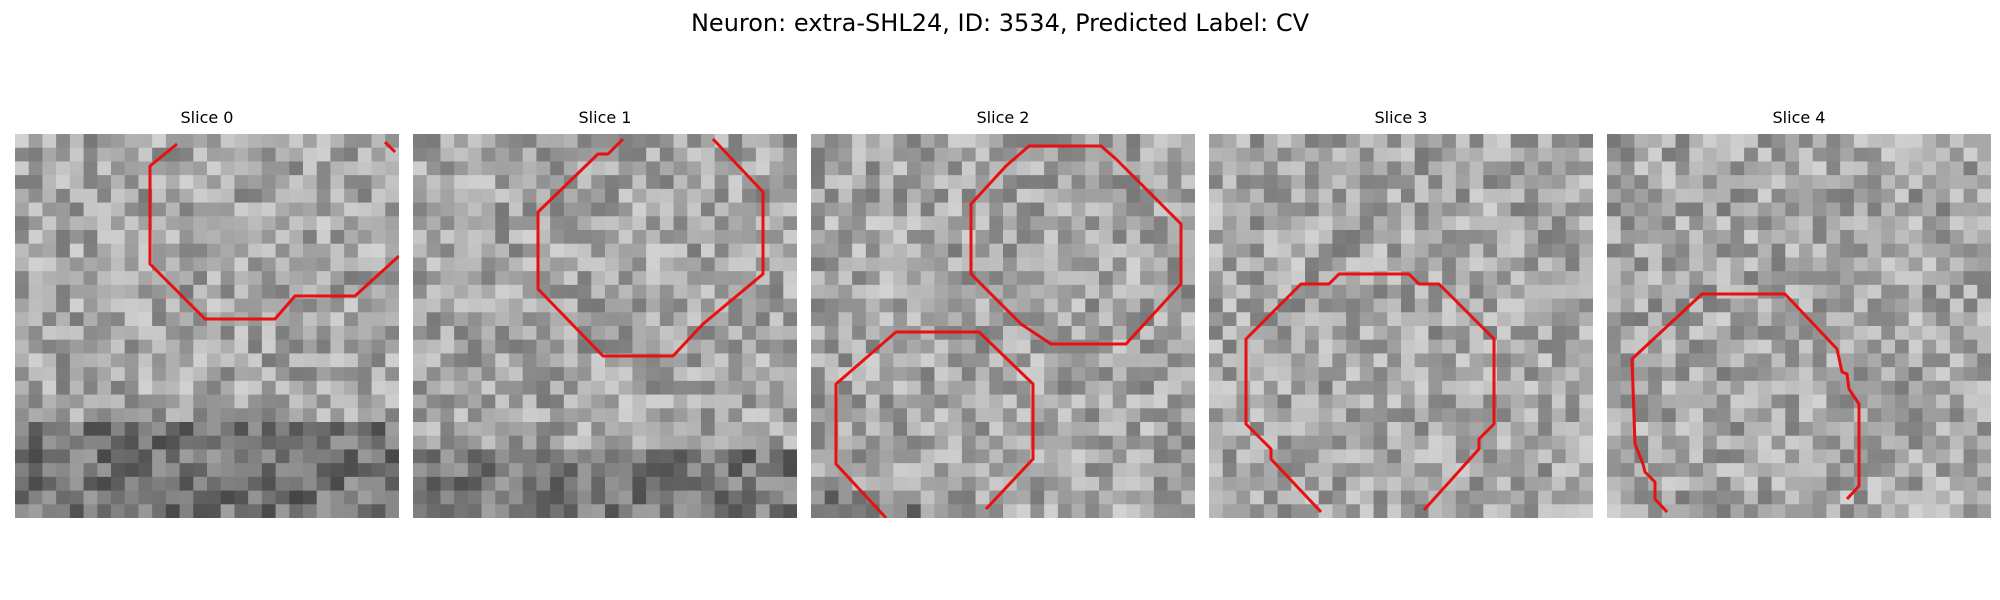  Describe the element at coordinates (207, 117) in the screenshot. I see `slice-title: Slice 0` at that location.